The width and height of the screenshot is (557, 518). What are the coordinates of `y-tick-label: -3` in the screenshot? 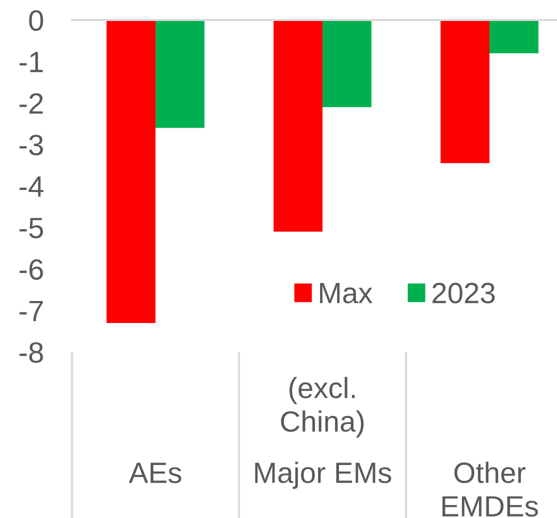 It's located at (31, 145).